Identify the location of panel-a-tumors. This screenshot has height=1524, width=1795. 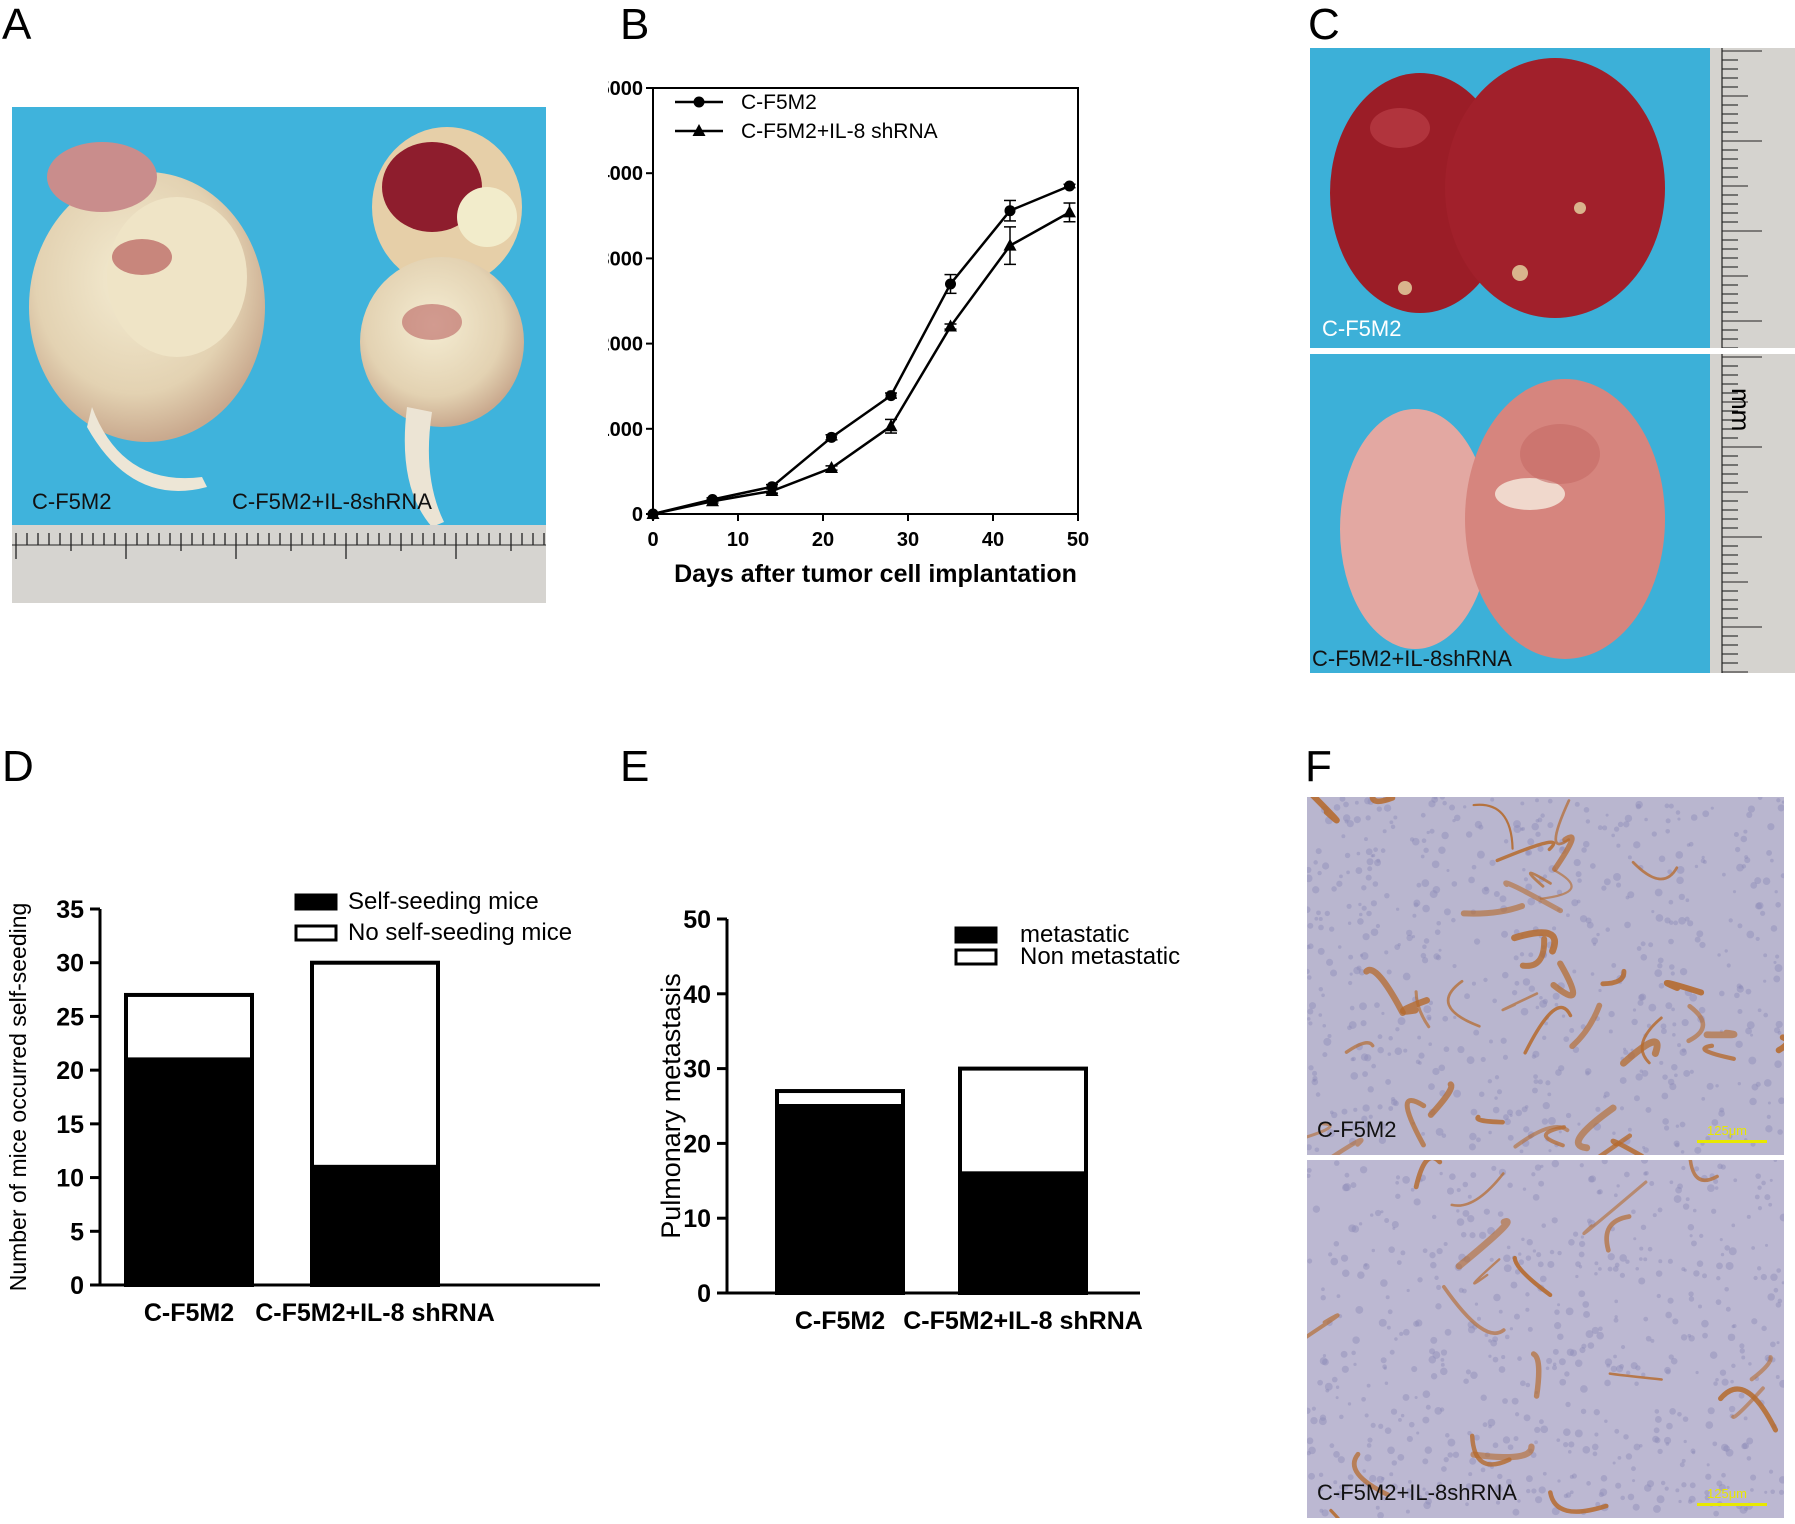
(276, 327).